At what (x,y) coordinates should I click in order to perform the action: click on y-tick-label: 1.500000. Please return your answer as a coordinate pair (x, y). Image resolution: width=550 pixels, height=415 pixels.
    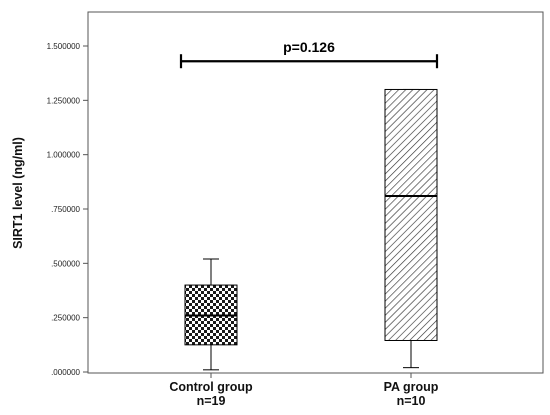
    Looking at the image, I should click on (64, 46).